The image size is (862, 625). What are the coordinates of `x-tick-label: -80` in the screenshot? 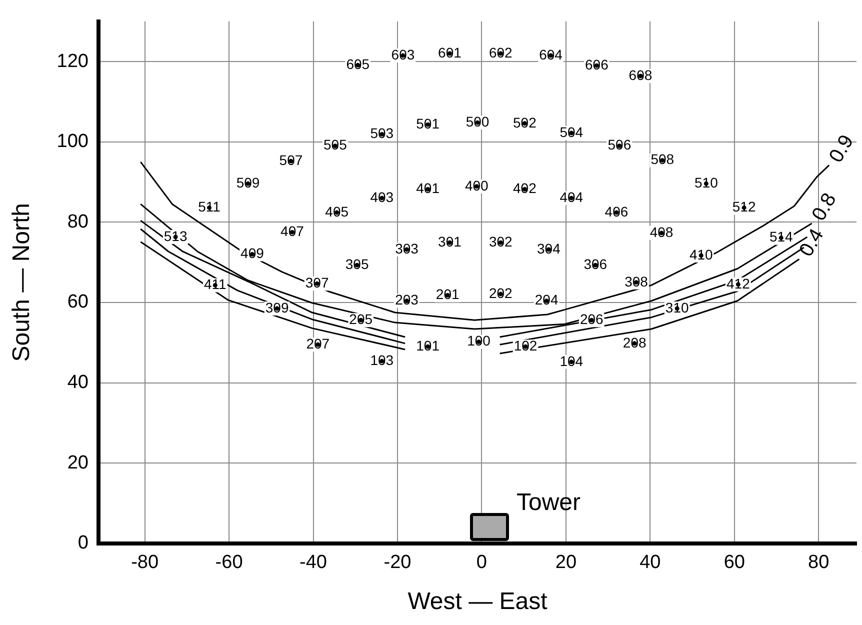 It's located at (145, 563).